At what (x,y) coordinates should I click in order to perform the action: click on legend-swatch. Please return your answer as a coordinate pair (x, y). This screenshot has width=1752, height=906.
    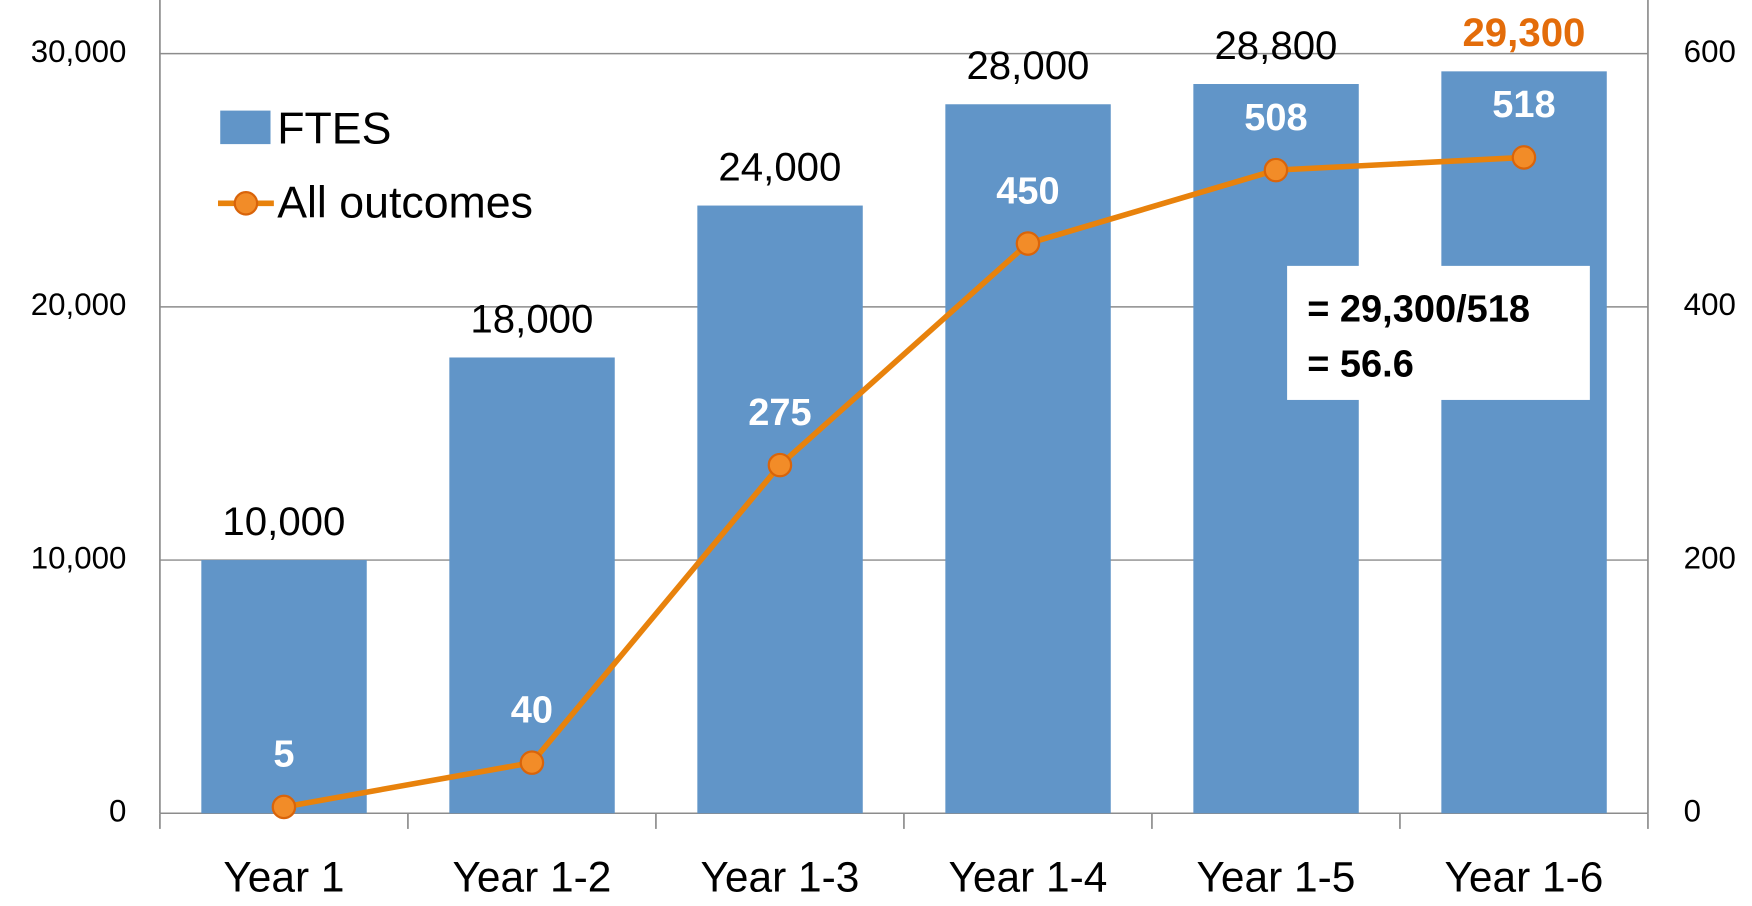
    Looking at the image, I should click on (245, 127).